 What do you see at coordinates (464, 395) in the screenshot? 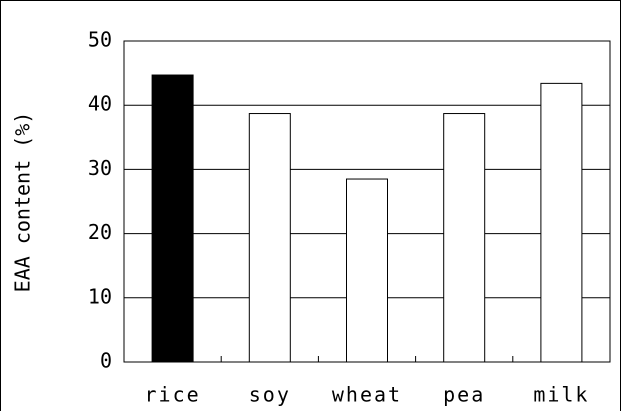
I see `x-tick-label: pea` at bounding box center [464, 395].